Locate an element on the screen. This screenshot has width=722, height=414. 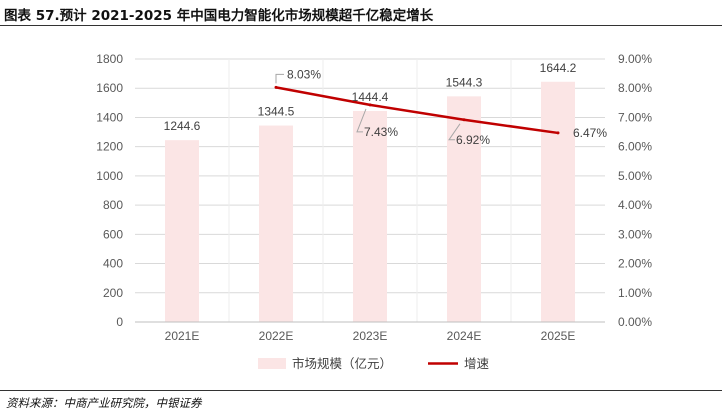
x-axis: 2021E 2022E 2023E 2024E 2025E is located at coordinates (370, 336).